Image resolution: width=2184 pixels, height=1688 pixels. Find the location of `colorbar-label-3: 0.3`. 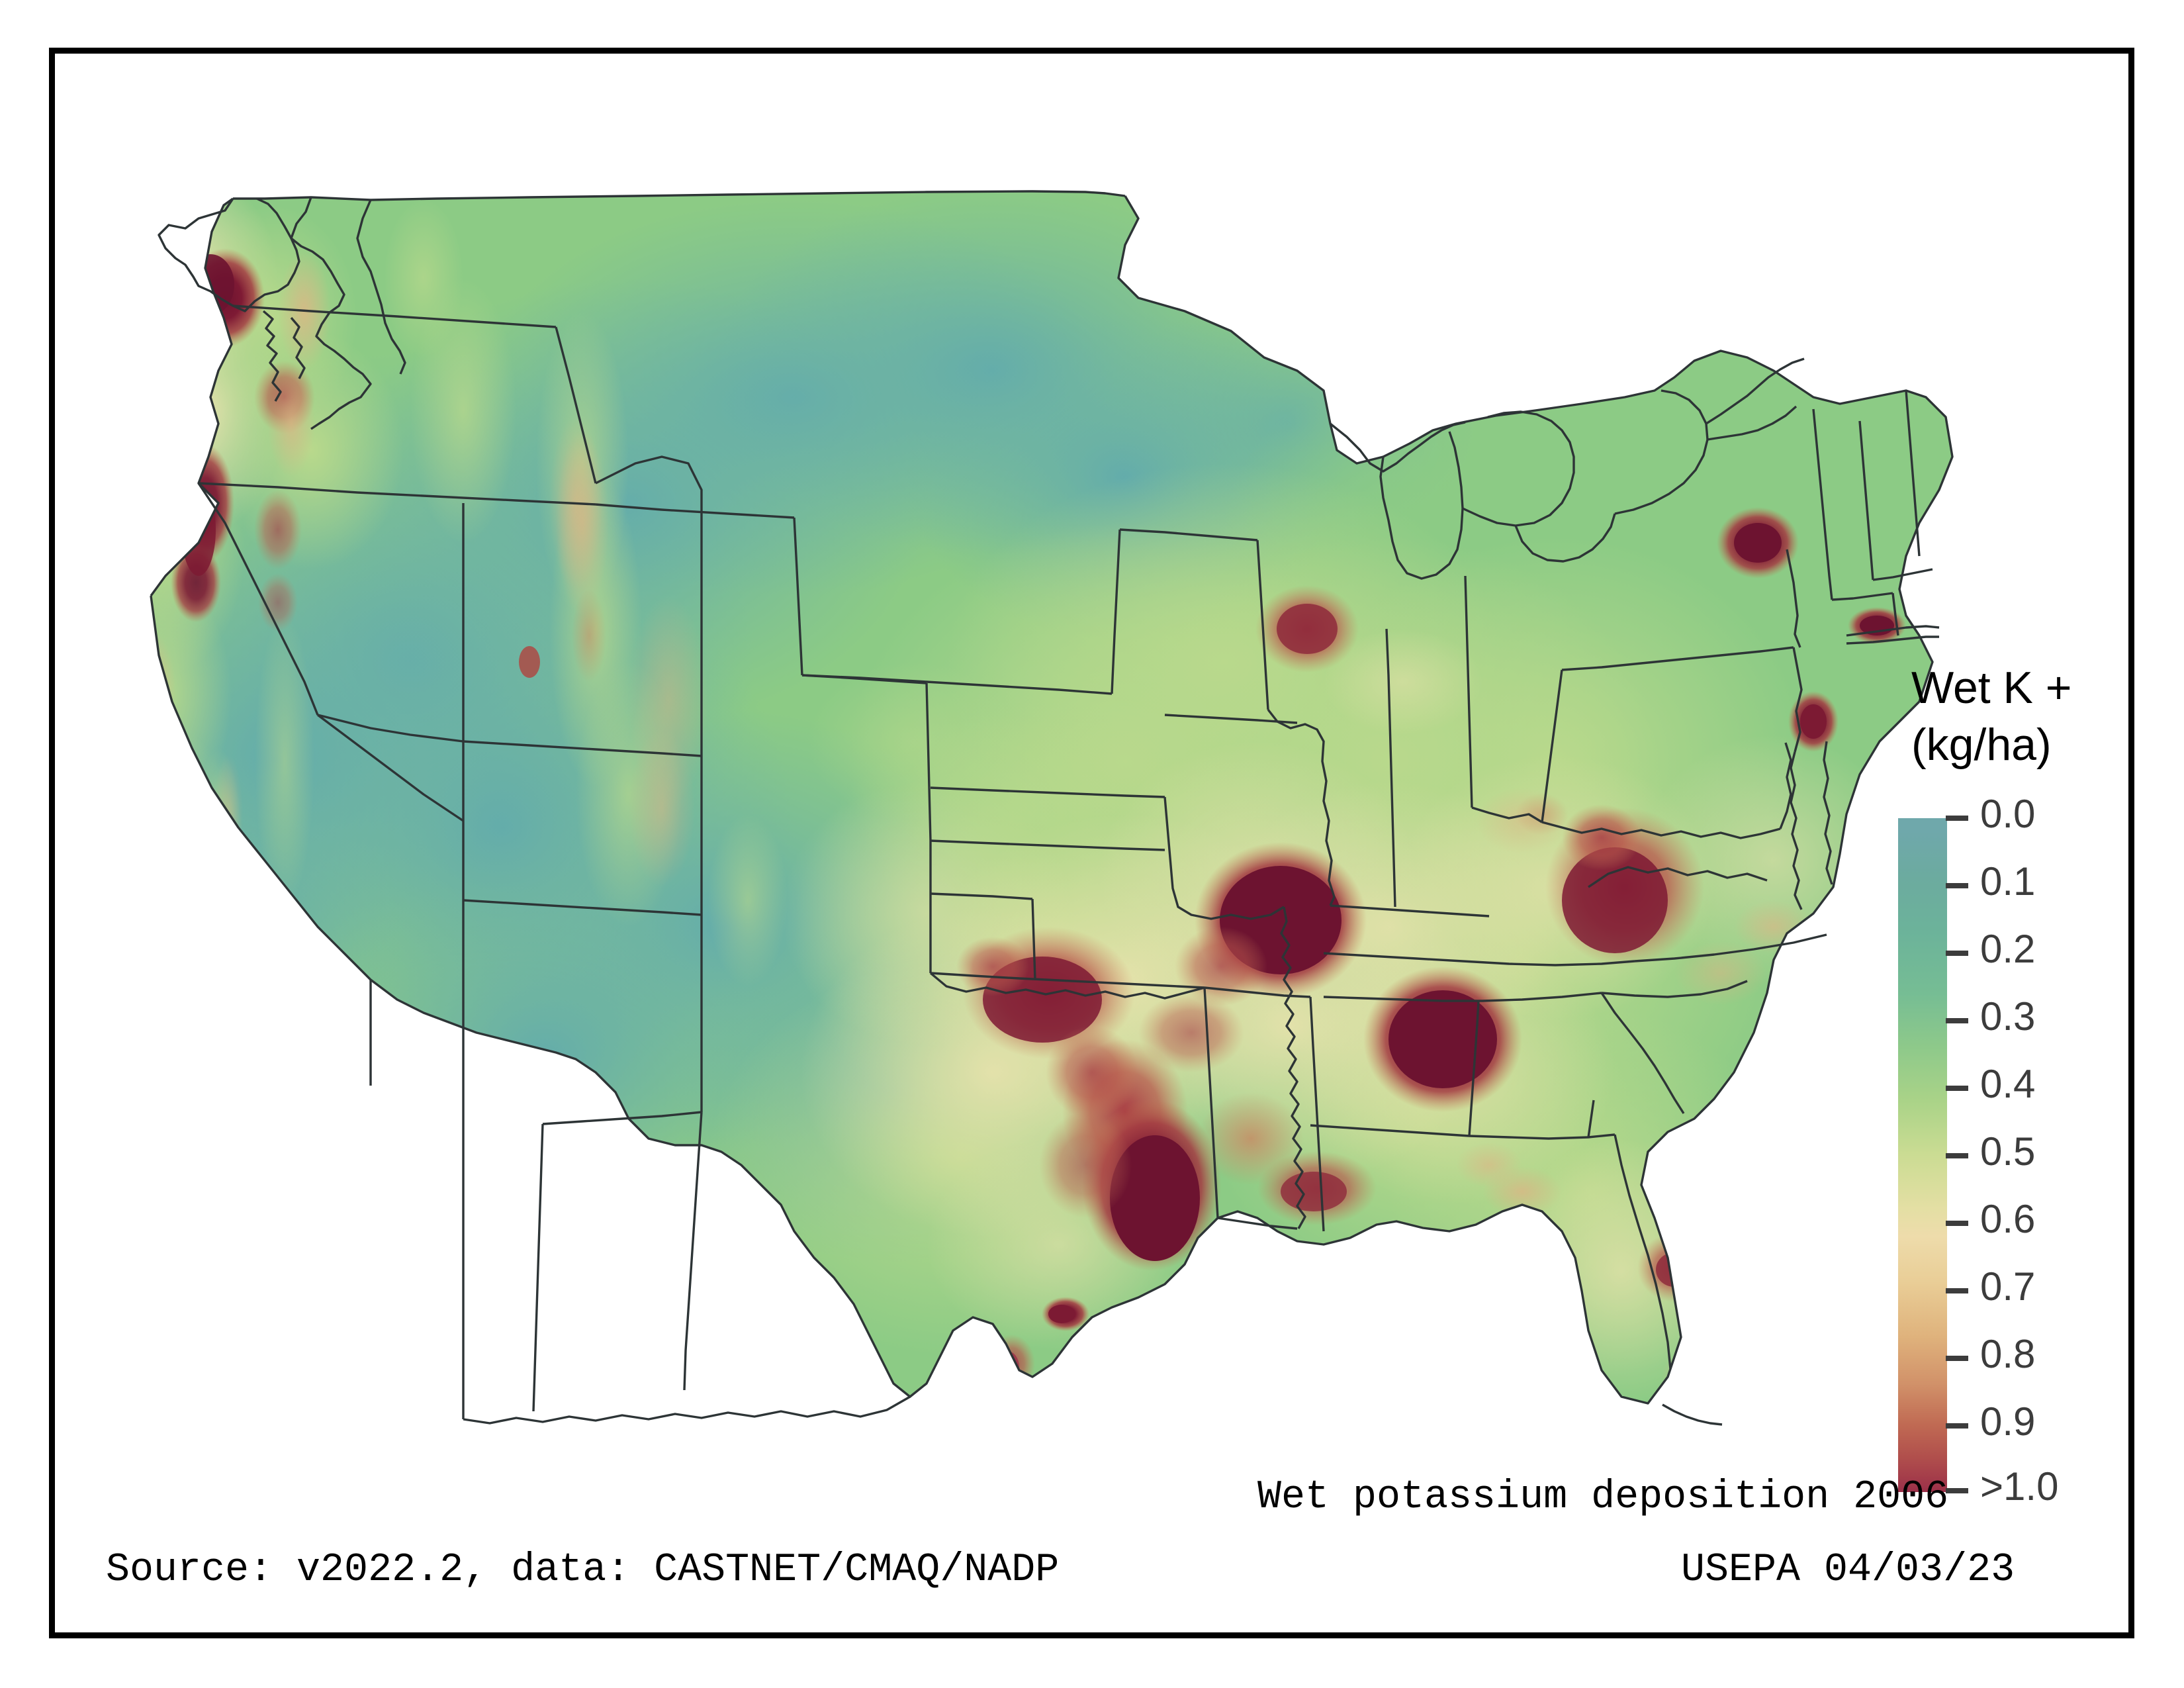

colorbar-label-3: 0.3 is located at coordinates (2008, 1016).